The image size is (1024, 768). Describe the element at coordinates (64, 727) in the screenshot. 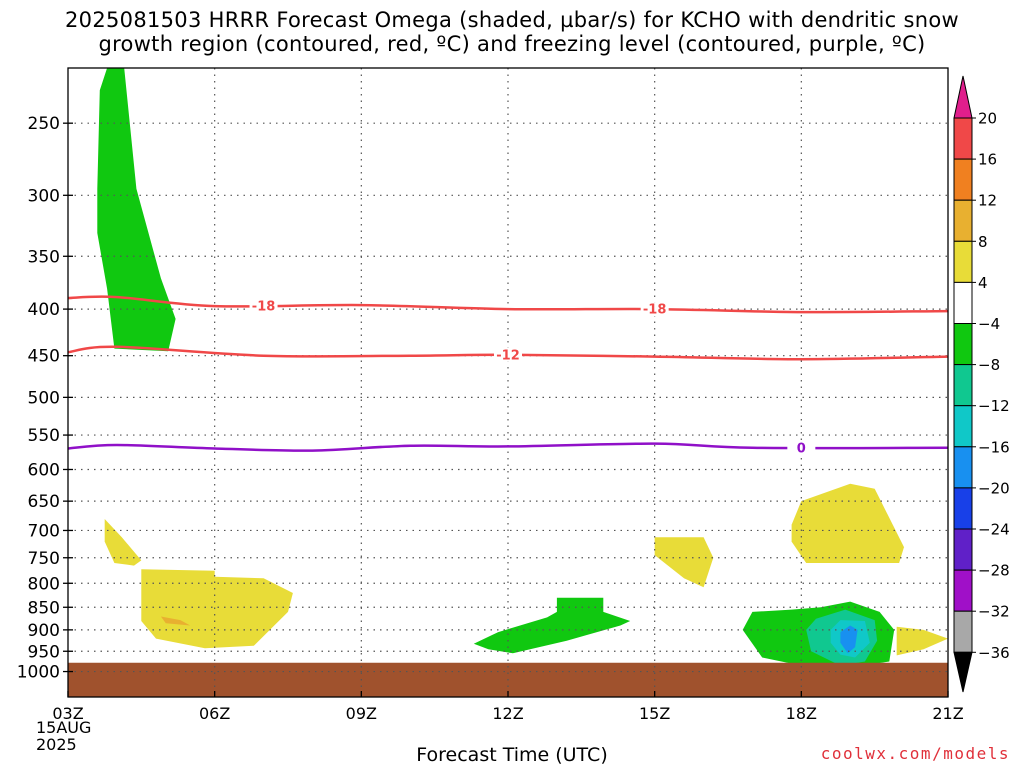

I see `date-day: 15AUG` at that location.